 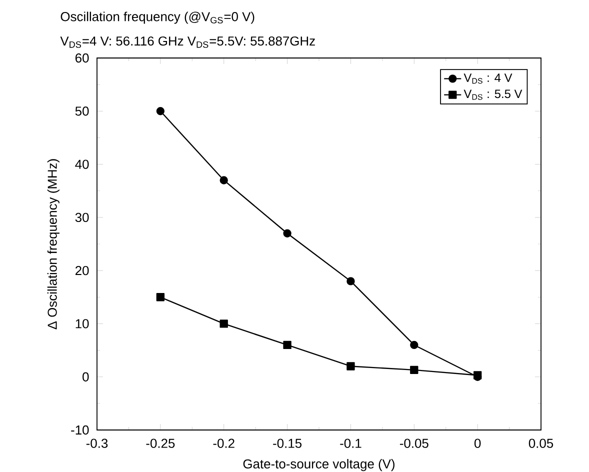 What do you see at coordinates (223, 443) in the screenshot?
I see `x-tick-label: -0.2` at bounding box center [223, 443].